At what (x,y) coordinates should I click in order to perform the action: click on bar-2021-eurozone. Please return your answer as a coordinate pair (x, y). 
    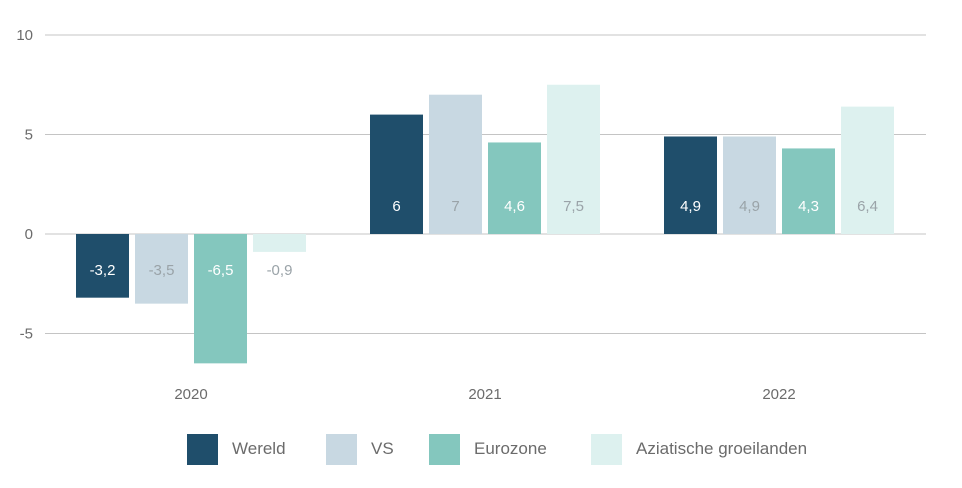
    Looking at the image, I should click on (514, 188).